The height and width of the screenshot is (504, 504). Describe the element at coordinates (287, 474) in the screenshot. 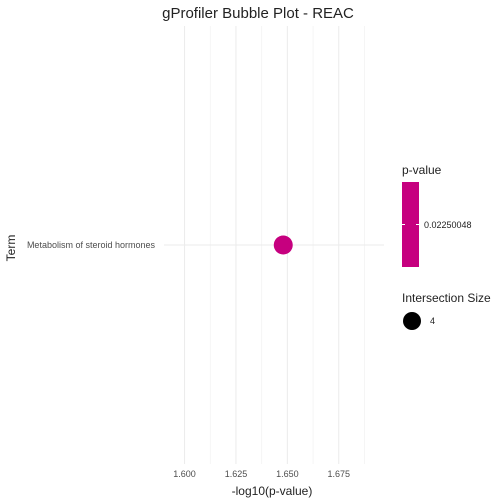

I see `x-tick-label: 1.650` at that location.